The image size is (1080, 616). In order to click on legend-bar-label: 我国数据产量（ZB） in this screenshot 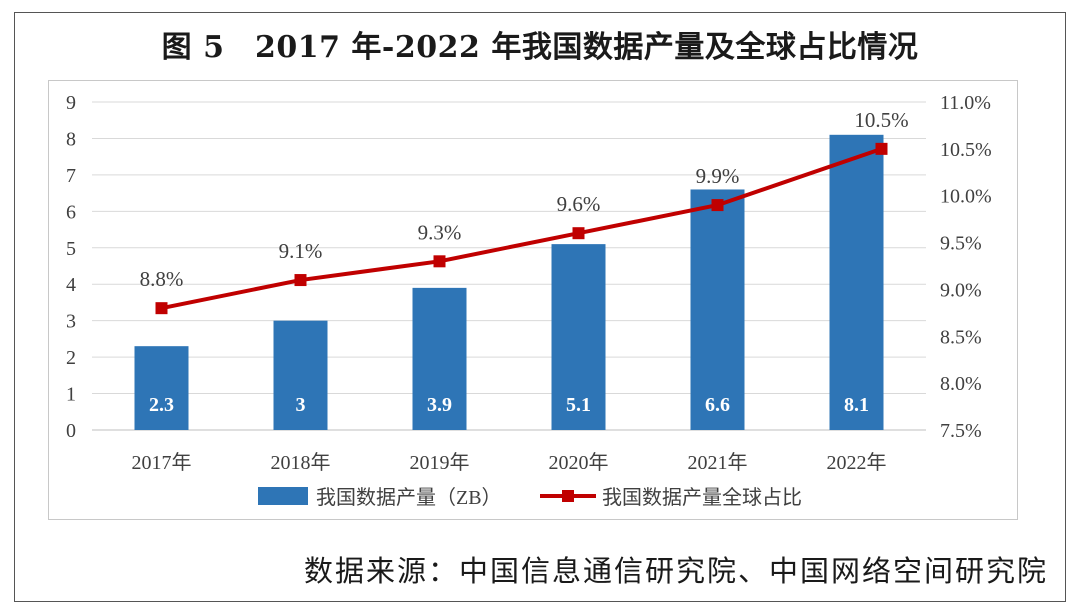, I will do `click(409, 497)`.